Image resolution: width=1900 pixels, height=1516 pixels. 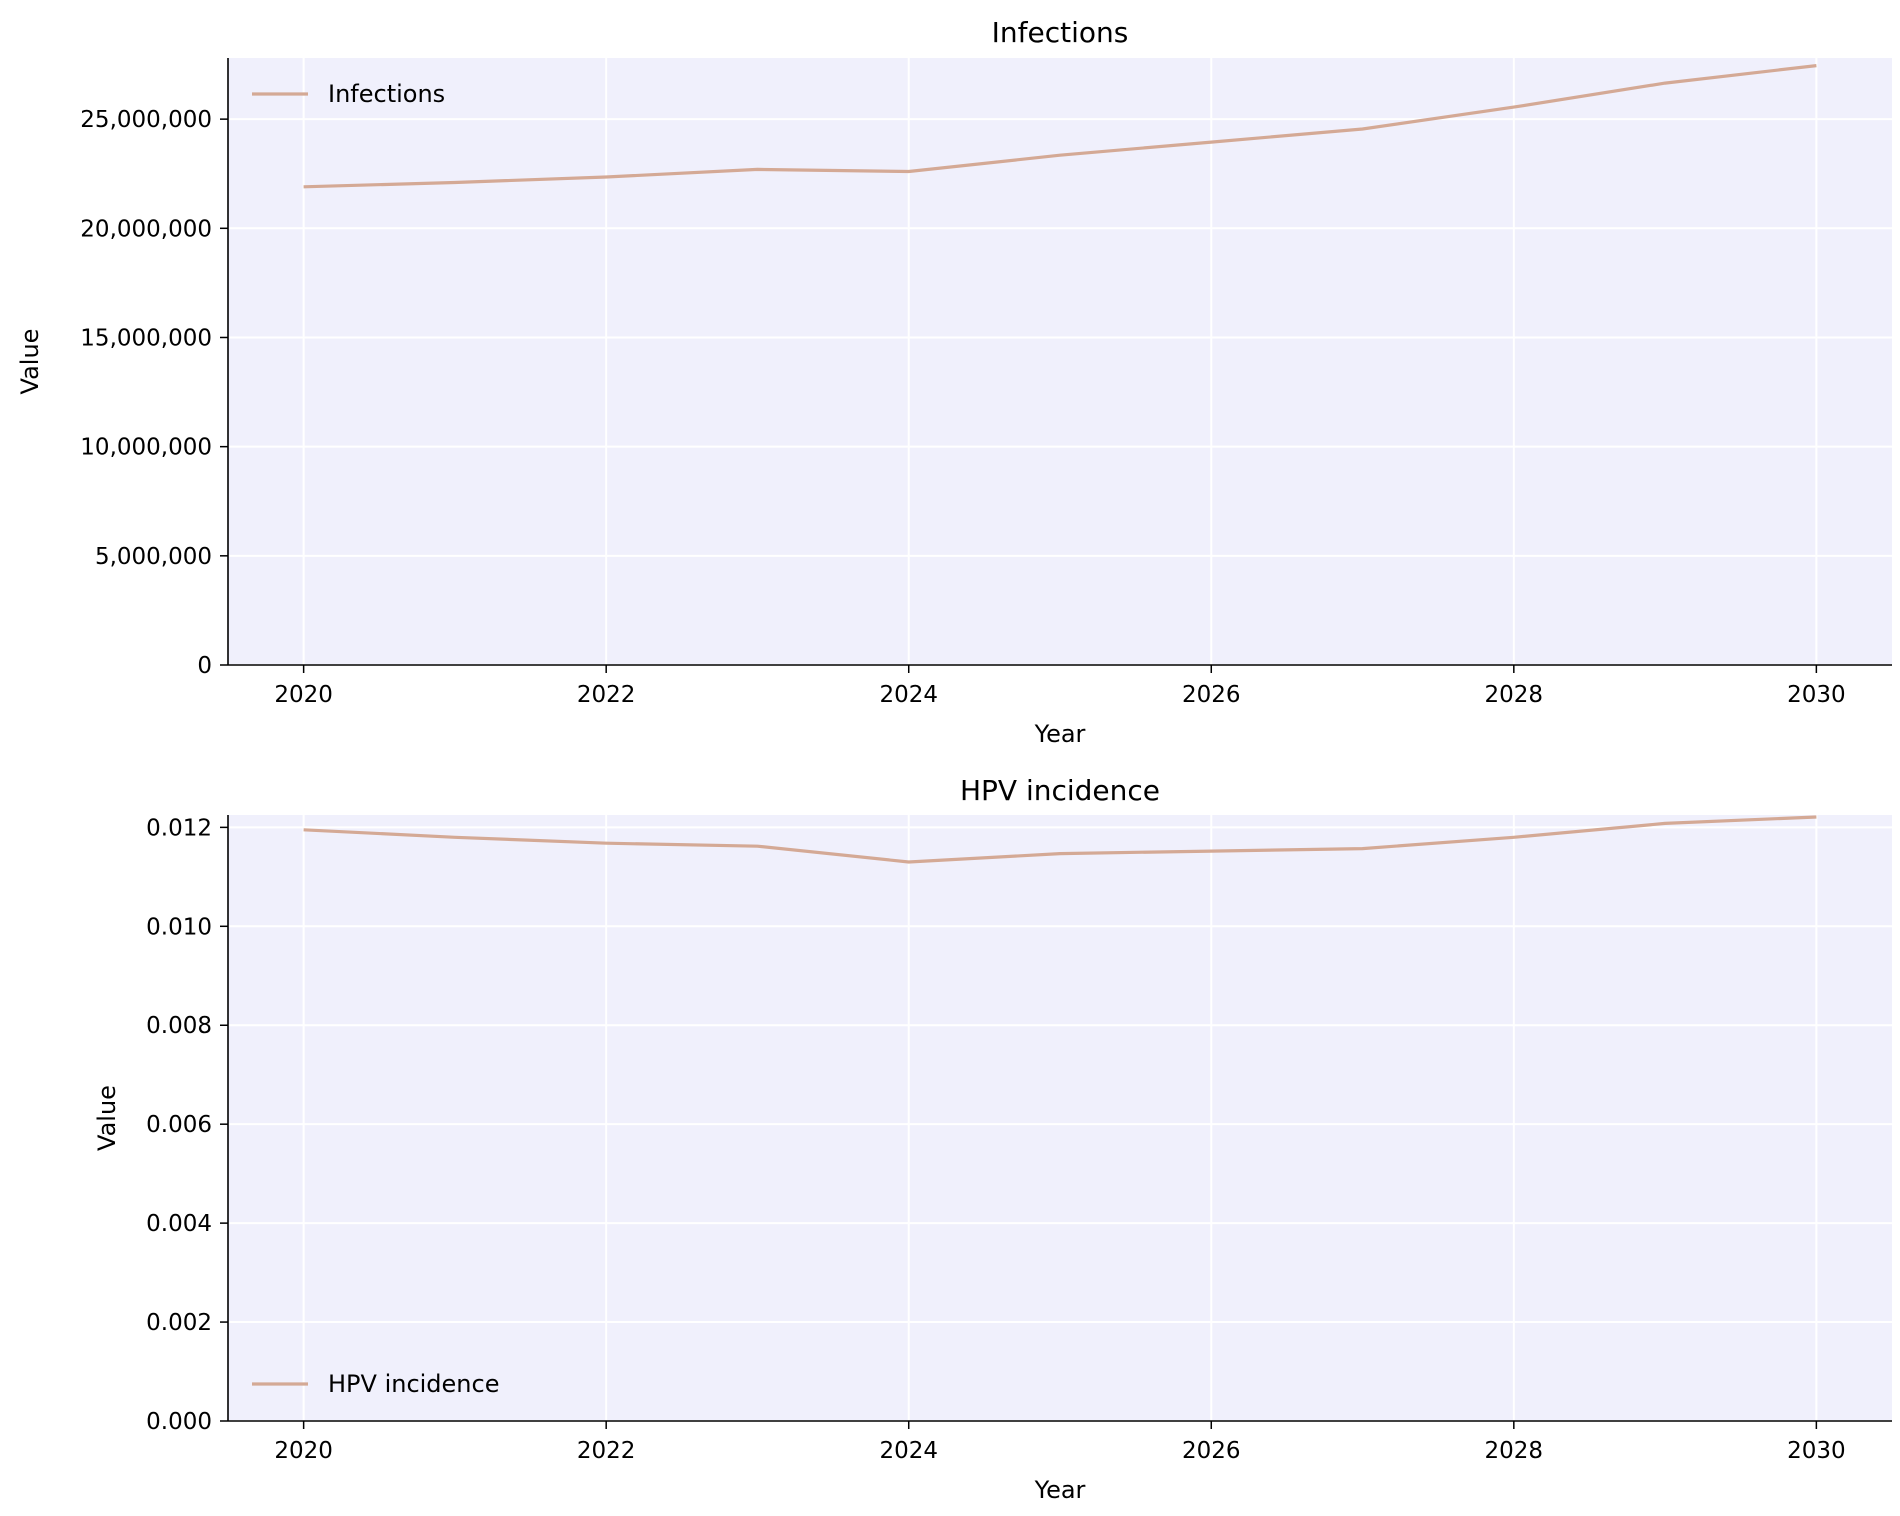 What do you see at coordinates (153, 557) in the screenshot?
I see `y-tick-label: 5,000,000` at bounding box center [153, 557].